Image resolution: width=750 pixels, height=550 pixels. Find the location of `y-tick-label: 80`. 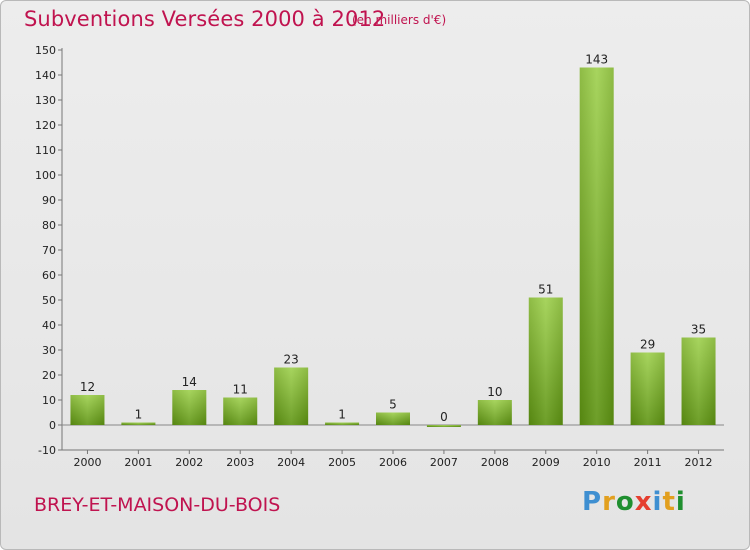

y-tick-label: 80 is located at coordinates (49, 225).